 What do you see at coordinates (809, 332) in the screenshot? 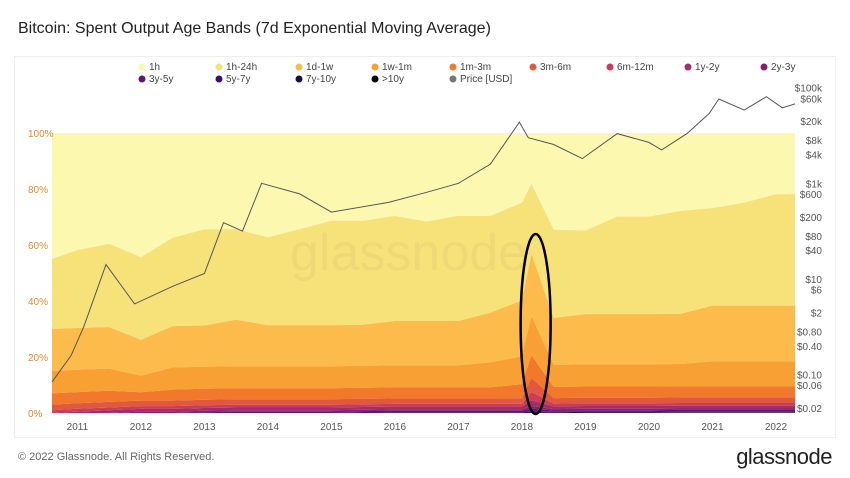
I see `y-right-tick-label: $0.80` at bounding box center [809, 332].